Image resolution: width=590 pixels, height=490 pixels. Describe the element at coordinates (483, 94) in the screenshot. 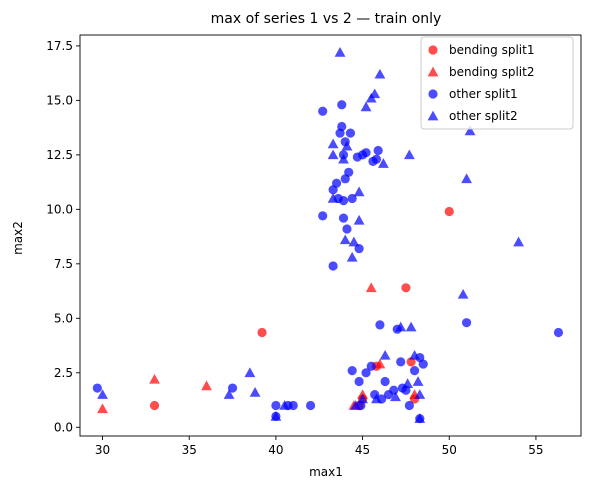

I see `legend-label: other split1` at that location.